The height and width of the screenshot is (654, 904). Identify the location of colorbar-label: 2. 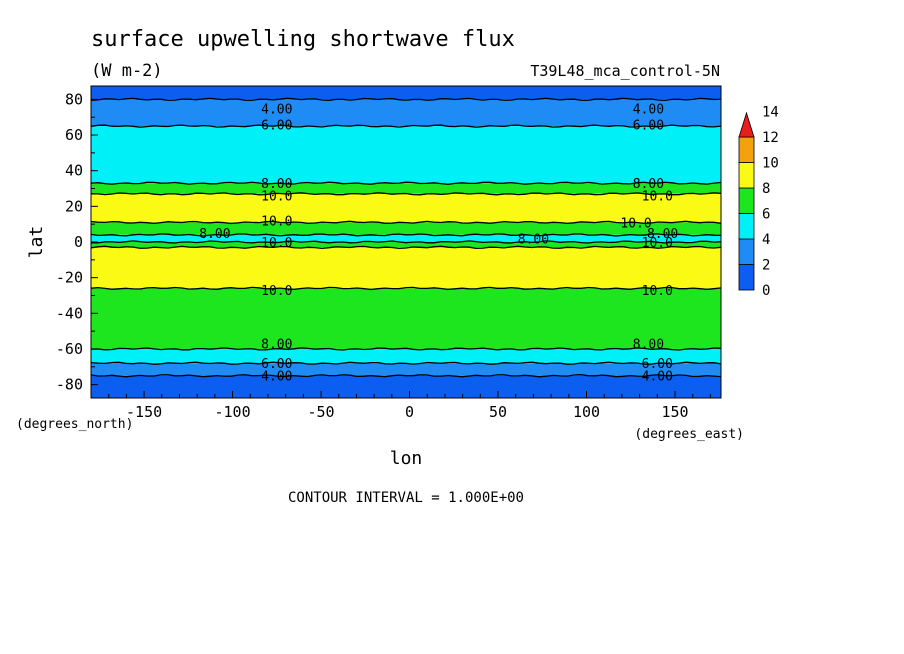
(766, 266).